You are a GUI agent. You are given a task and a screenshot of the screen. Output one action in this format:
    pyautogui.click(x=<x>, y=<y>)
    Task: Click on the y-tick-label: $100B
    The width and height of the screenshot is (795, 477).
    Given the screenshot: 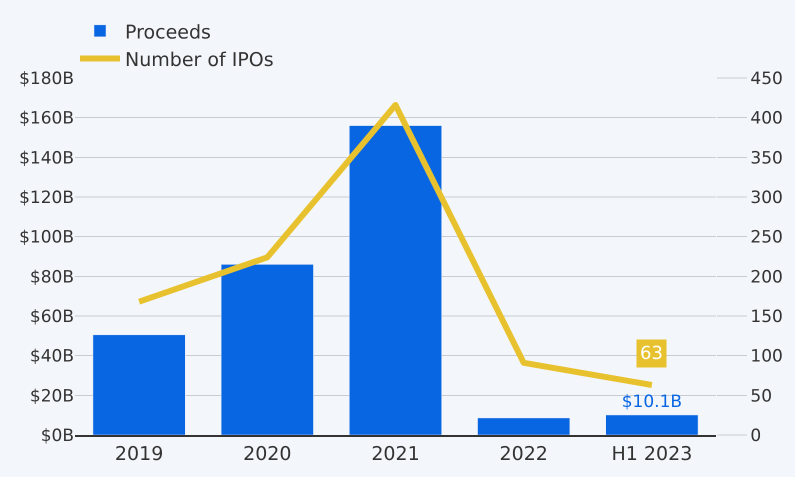 What is the action you would take?
    pyautogui.click(x=46, y=238)
    